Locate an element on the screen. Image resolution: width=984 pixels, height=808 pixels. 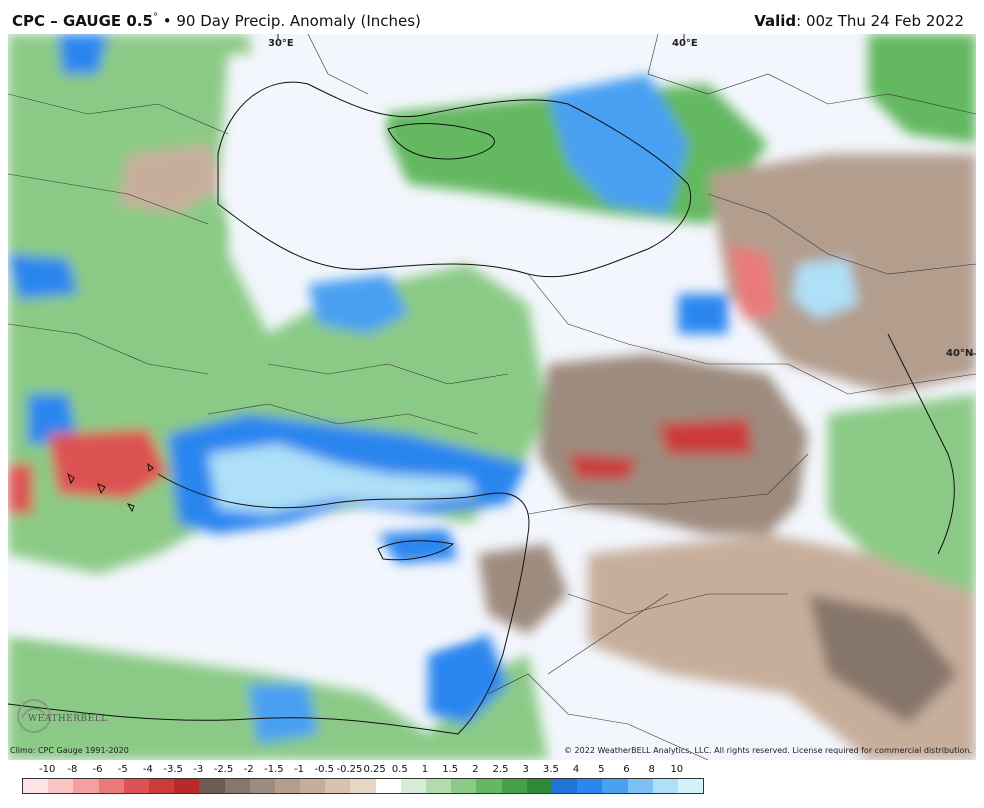
blue-region-greece is located at coordinates (53, 419).